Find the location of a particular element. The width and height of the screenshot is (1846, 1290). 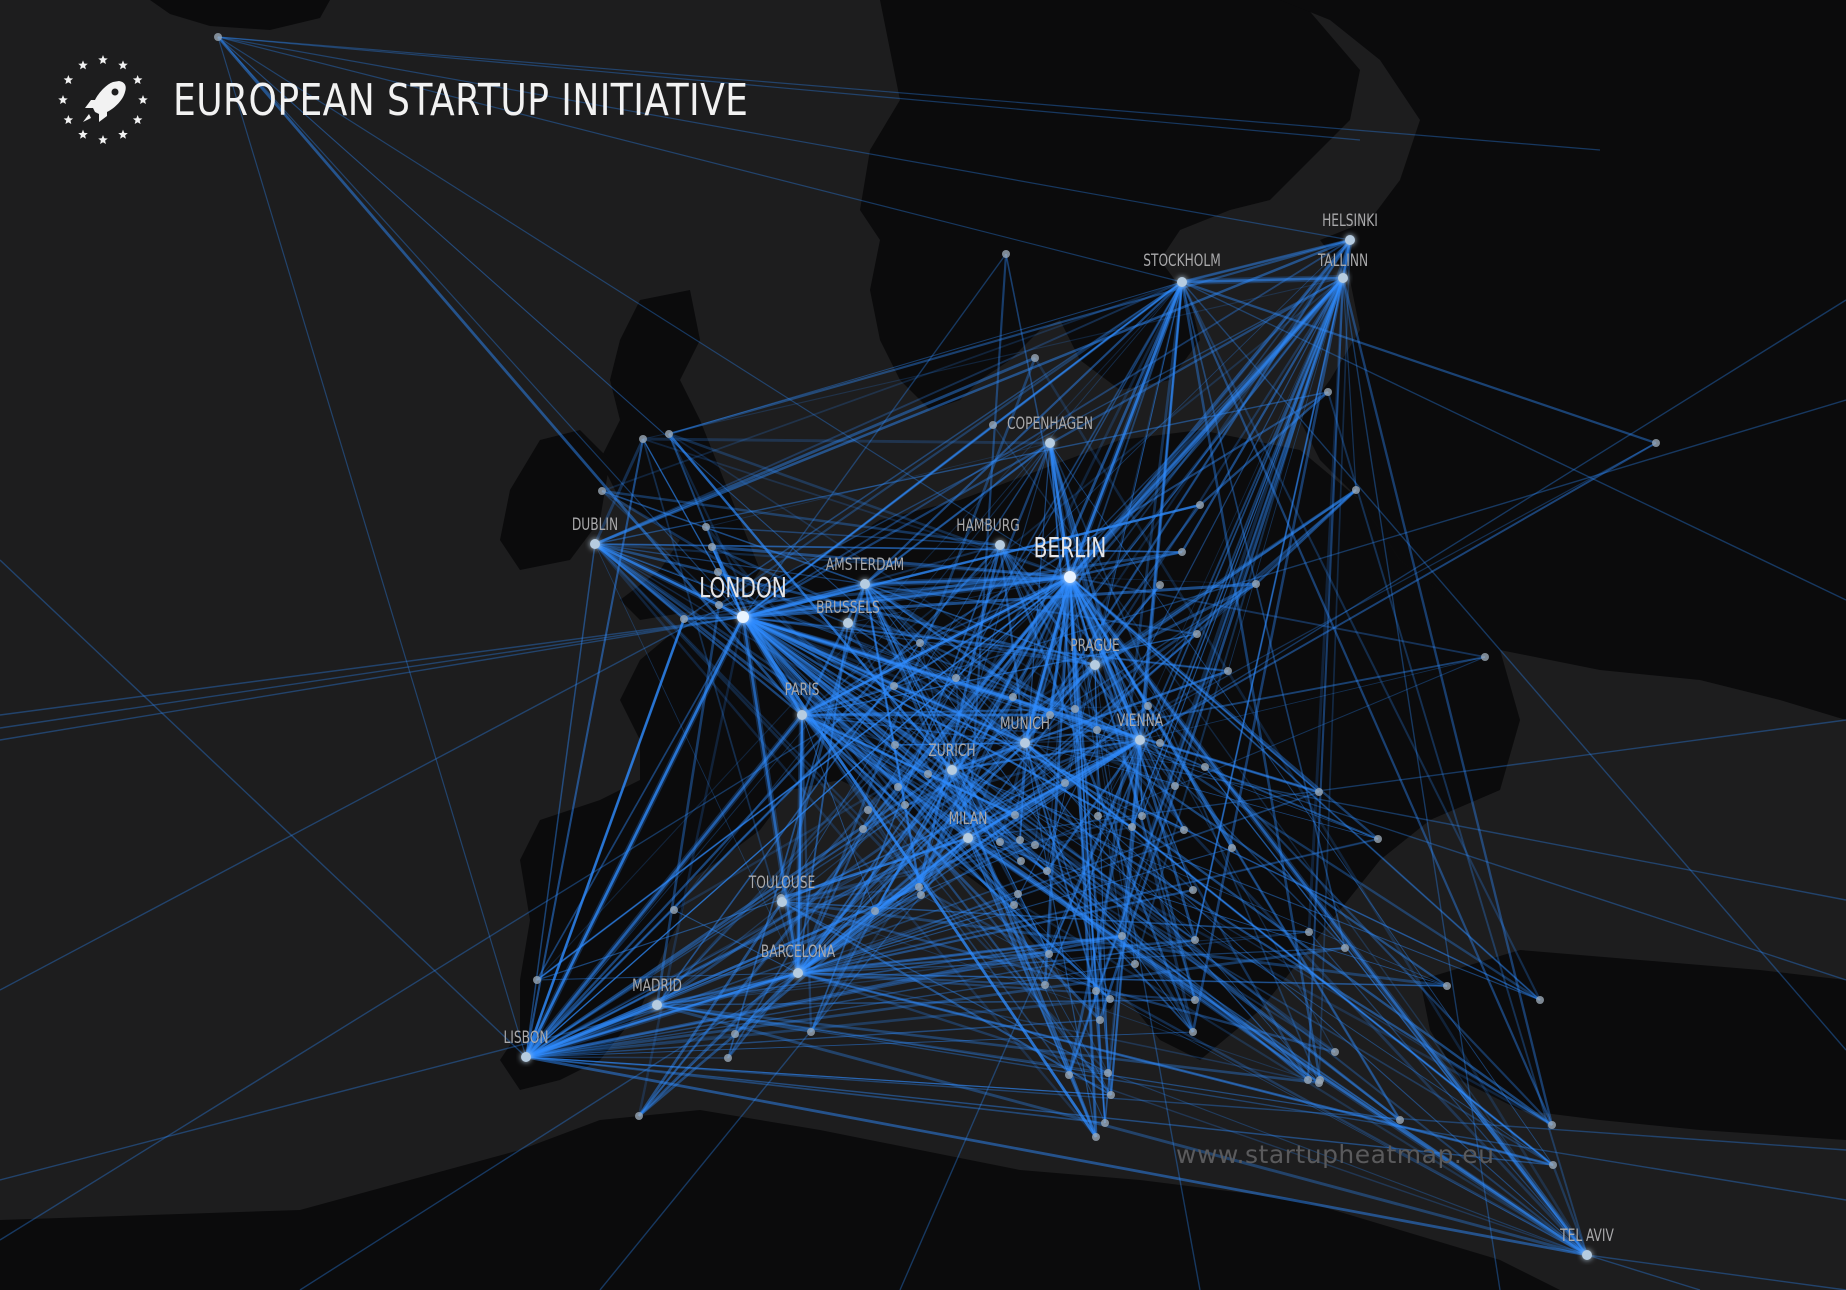

city-node-toulouse is located at coordinates (782, 902).